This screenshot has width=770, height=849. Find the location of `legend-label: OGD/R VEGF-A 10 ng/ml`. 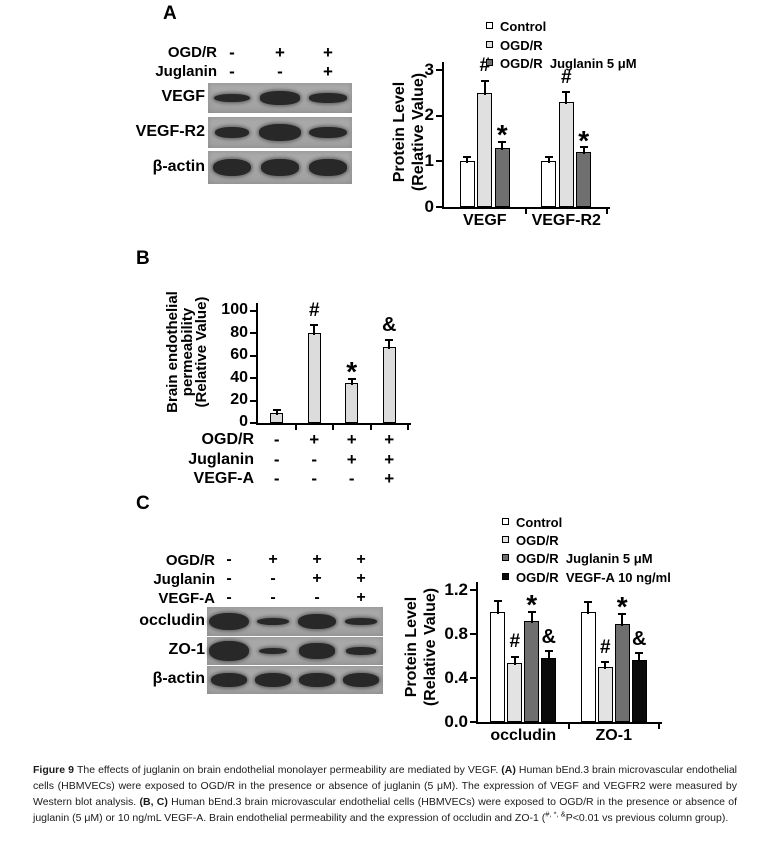

legend-label: OGD/R VEGF-A 10 ng/ml is located at coordinates (593, 577).